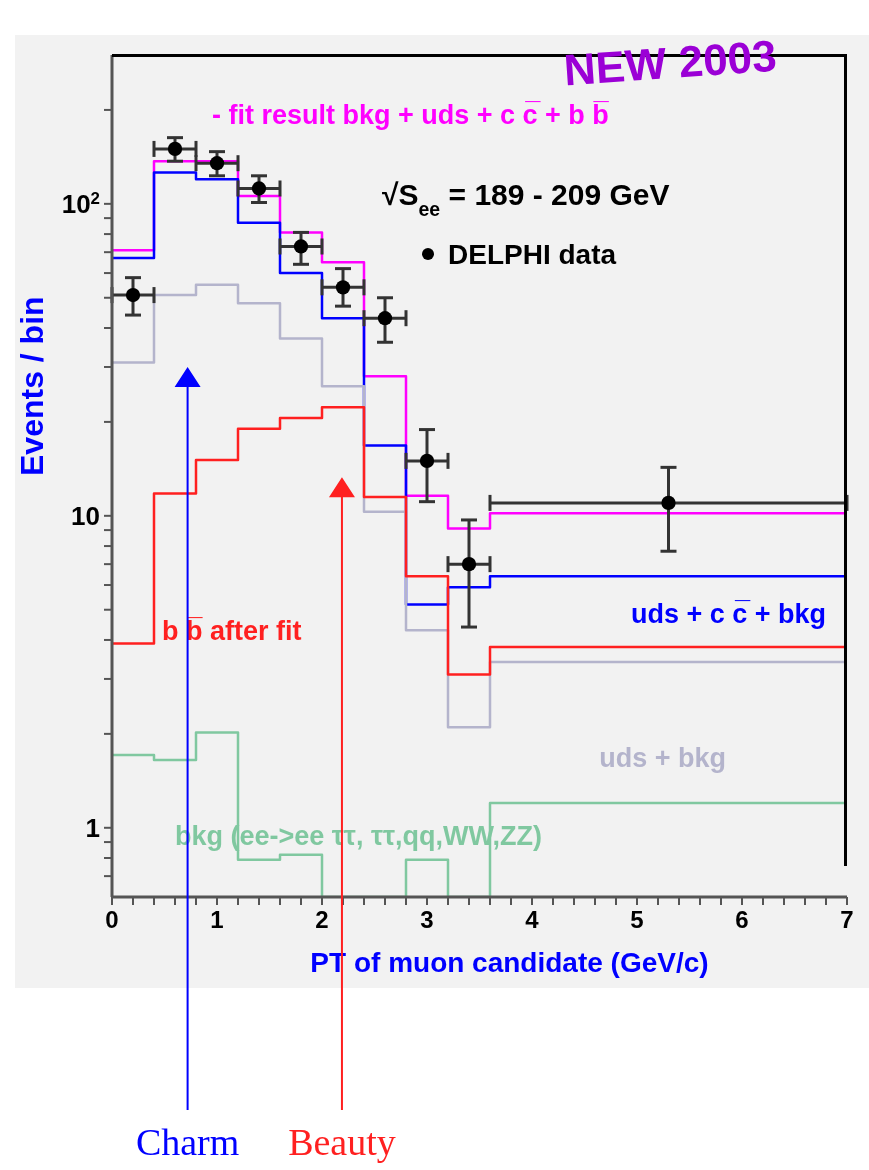 The image size is (869, 1170). I want to click on y-axis-title: Events / bin, so click(32, 386).